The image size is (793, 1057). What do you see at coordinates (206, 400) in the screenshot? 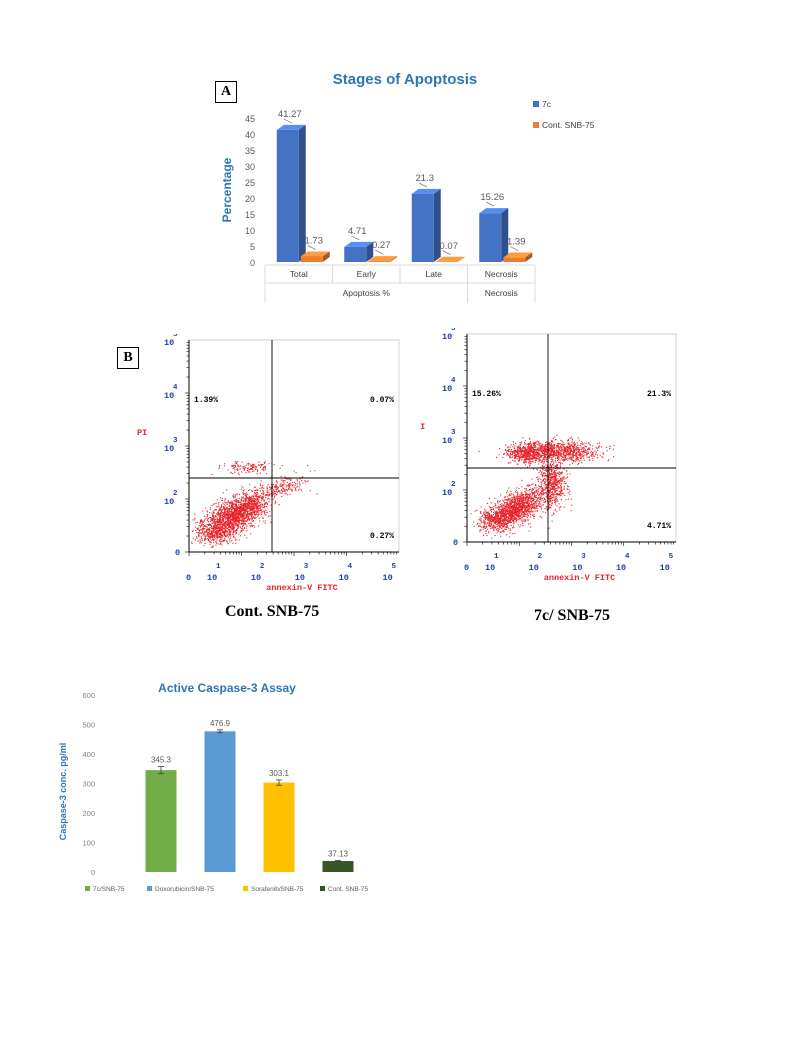
I see `quadrant-upper-left: 1.39%` at bounding box center [206, 400].